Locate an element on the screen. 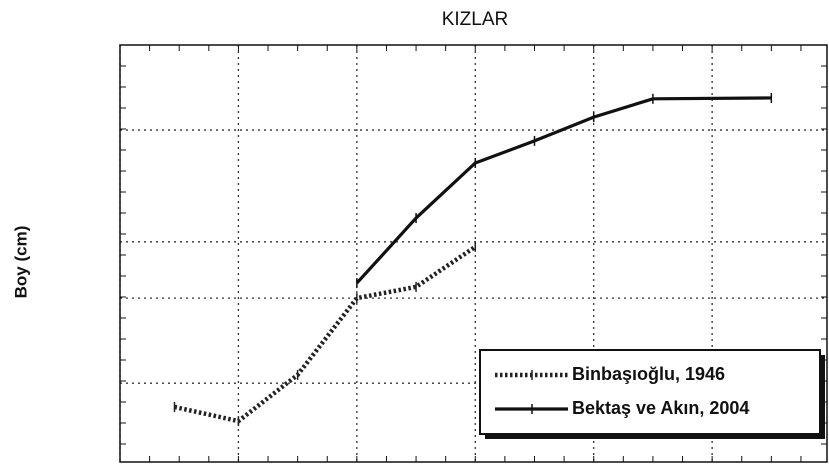 This screenshot has width=829, height=467. y-axis-label: Boy (cm) is located at coordinates (20, 262).